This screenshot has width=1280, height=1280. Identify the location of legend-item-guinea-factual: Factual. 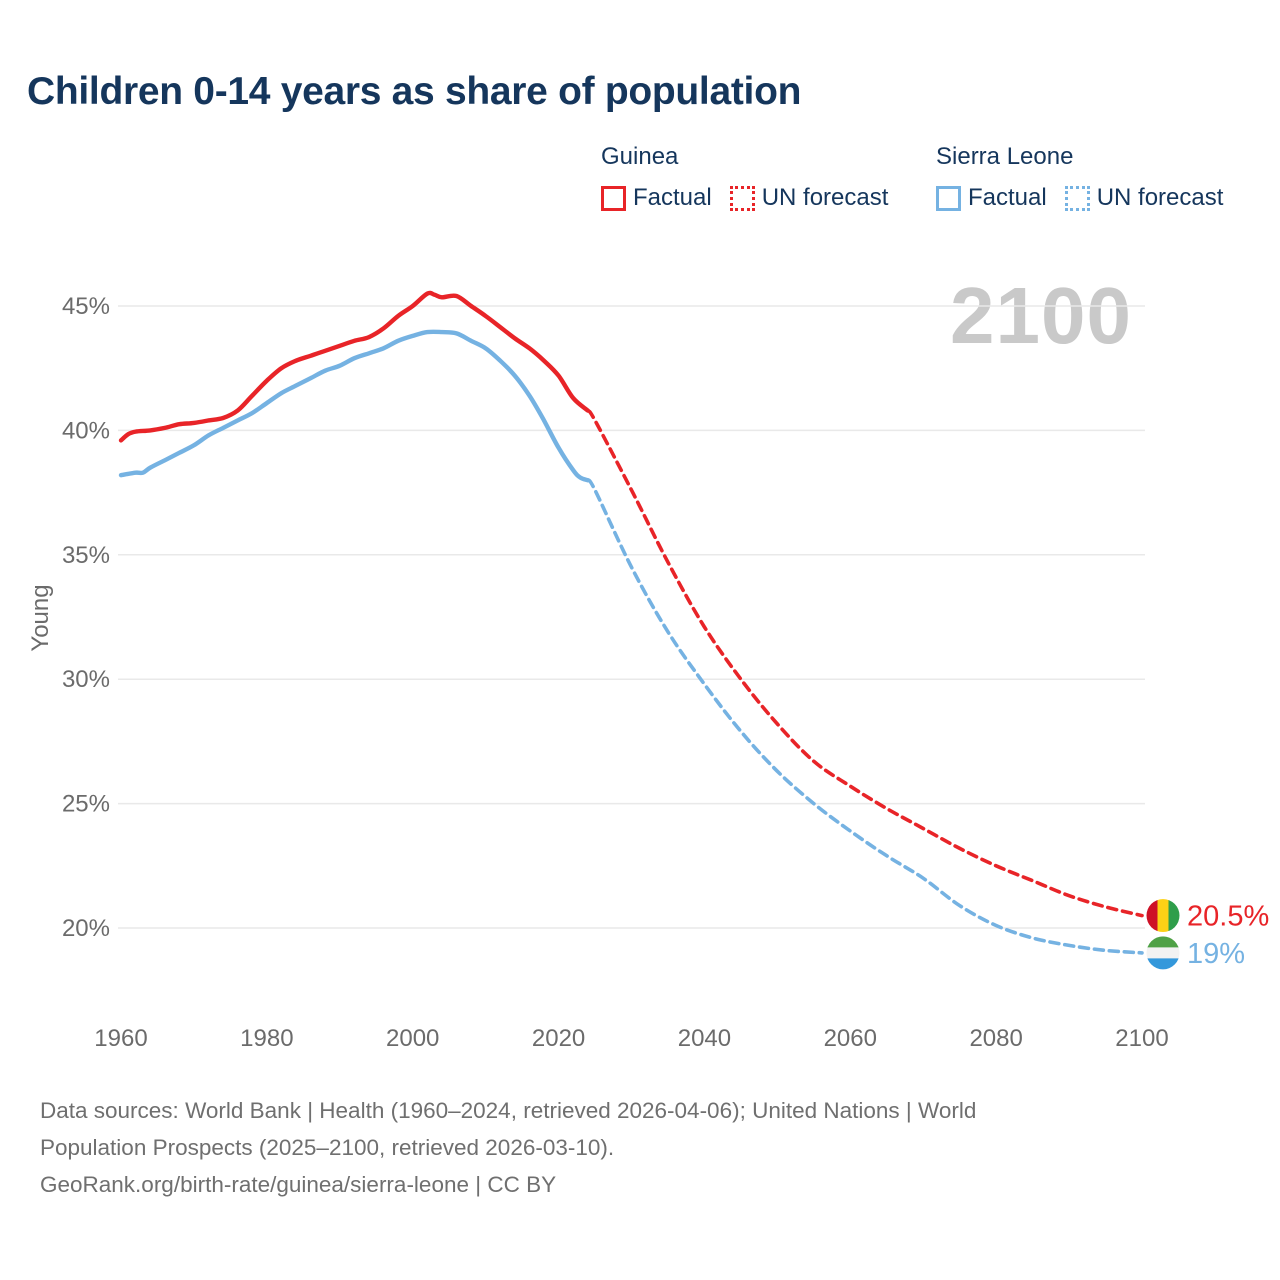
(656, 198).